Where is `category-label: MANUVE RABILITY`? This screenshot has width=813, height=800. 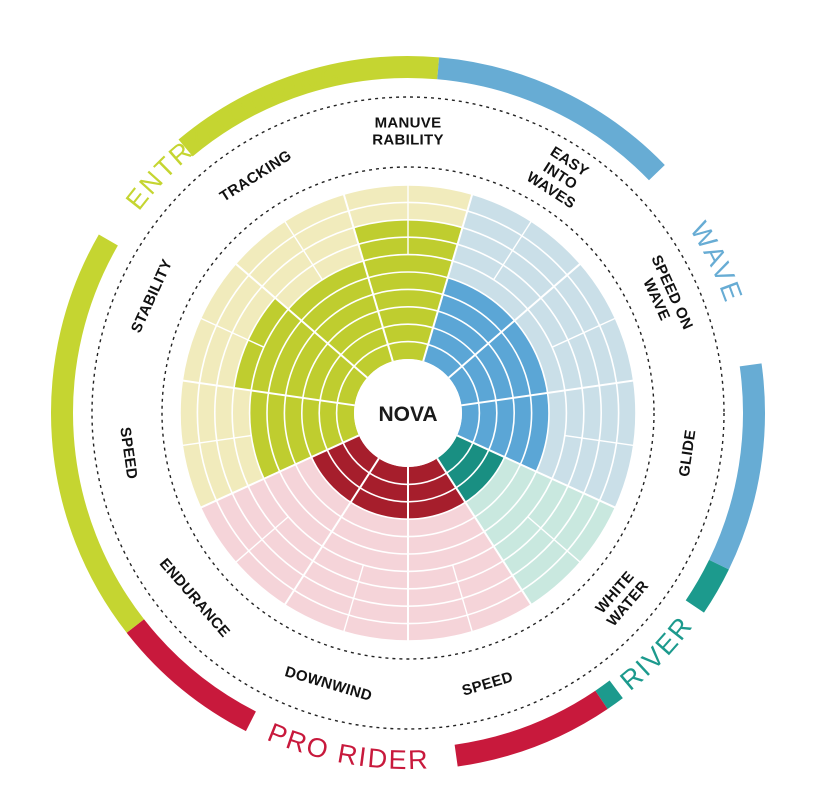 category-label: MANUVE RABILITY is located at coordinates (408, 132).